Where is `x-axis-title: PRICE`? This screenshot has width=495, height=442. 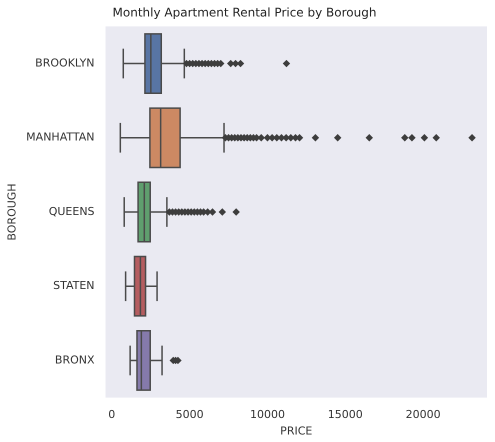
x-axis-title: PRICE is located at coordinates (296, 431).